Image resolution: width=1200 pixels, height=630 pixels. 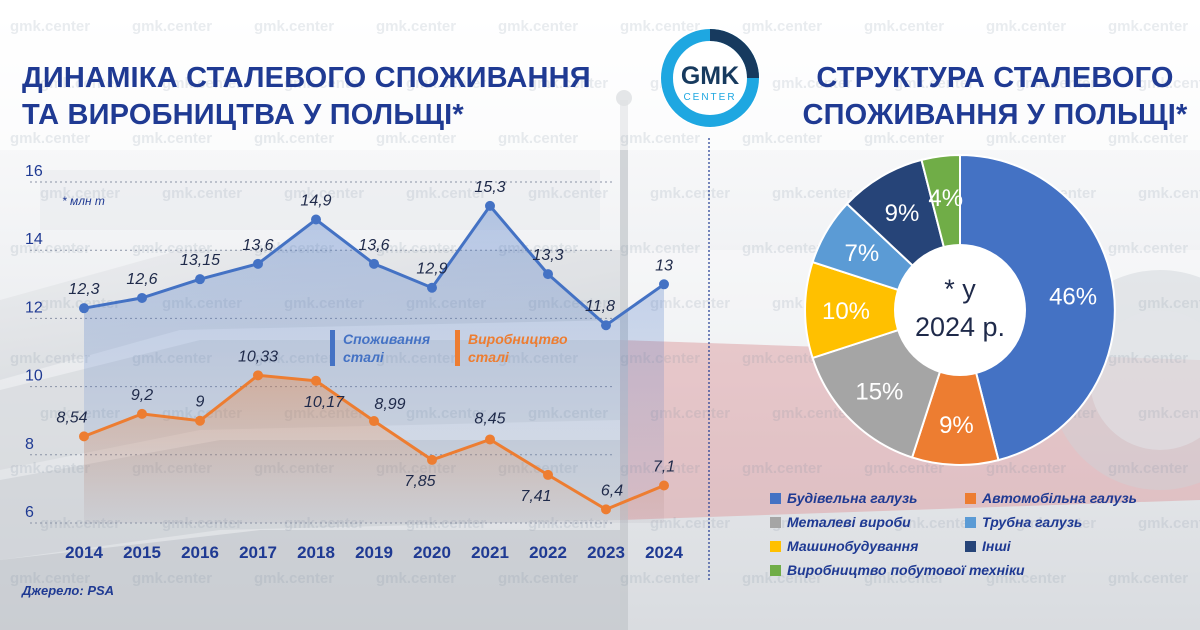 What do you see at coordinates (432, 552) in the screenshot?
I see `x-tick-label: 2020` at bounding box center [432, 552].